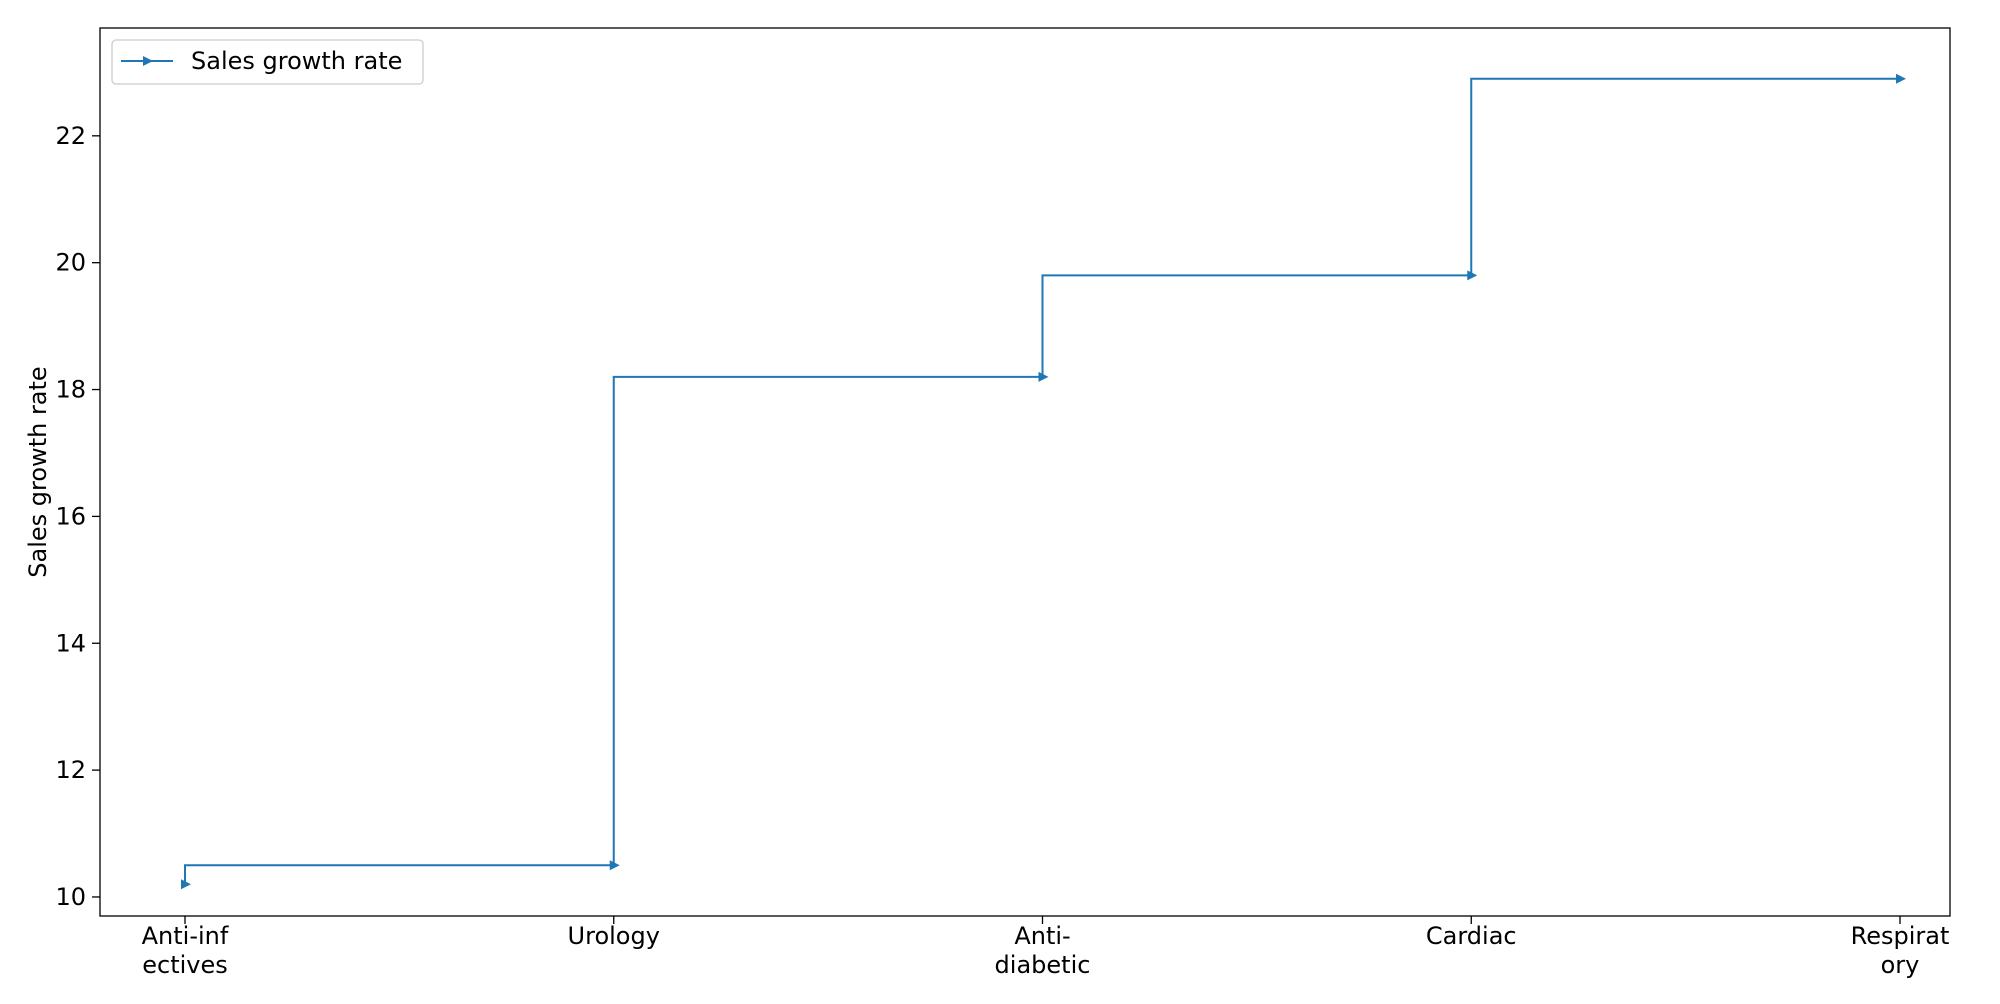 Image resolution: width=2000 pixels, height=1004 pixels. I want to click on y-tick-label: 10, so click(70, 897).